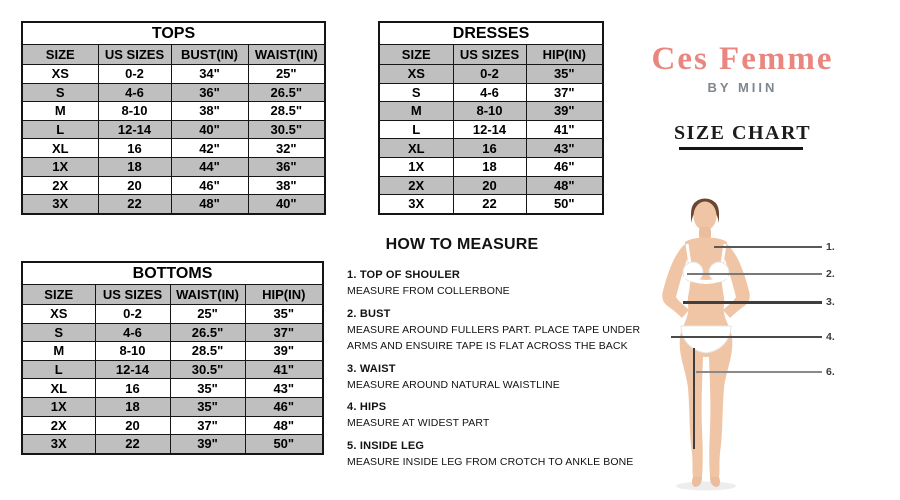 Image resolution: width=900 pixels, height=500 pixels. Describe the element at coordinates (491, 33) in the screenshot. I see `table-title: DRESSES` at that location.